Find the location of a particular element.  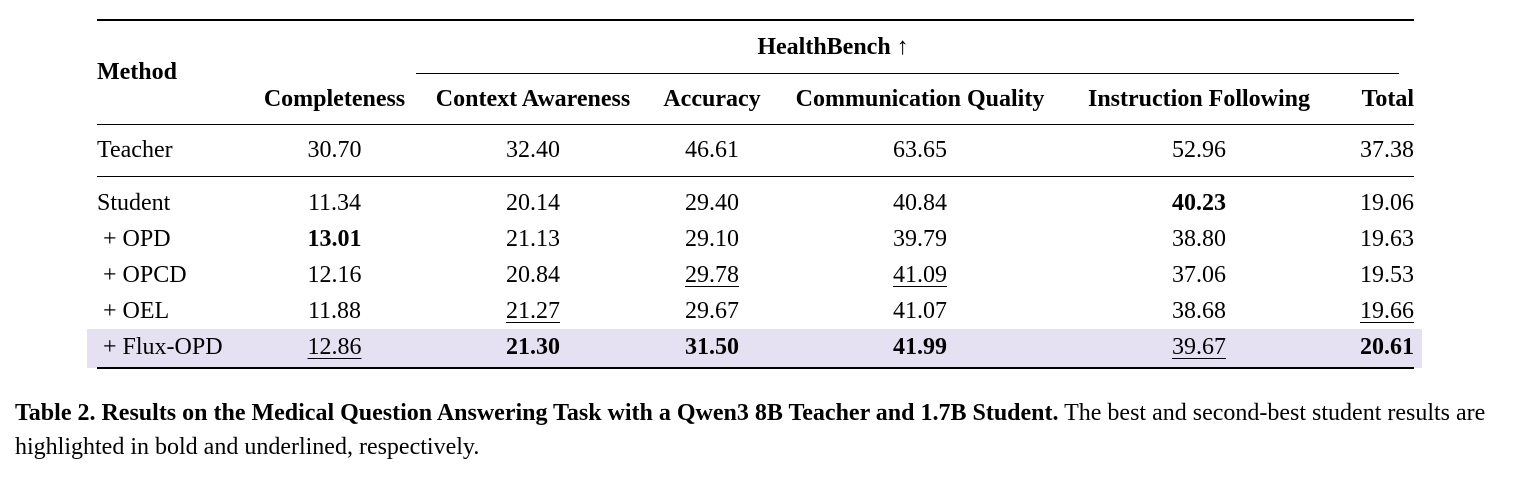

value-cell: 37.06 is located at coordinates (1199, 275).